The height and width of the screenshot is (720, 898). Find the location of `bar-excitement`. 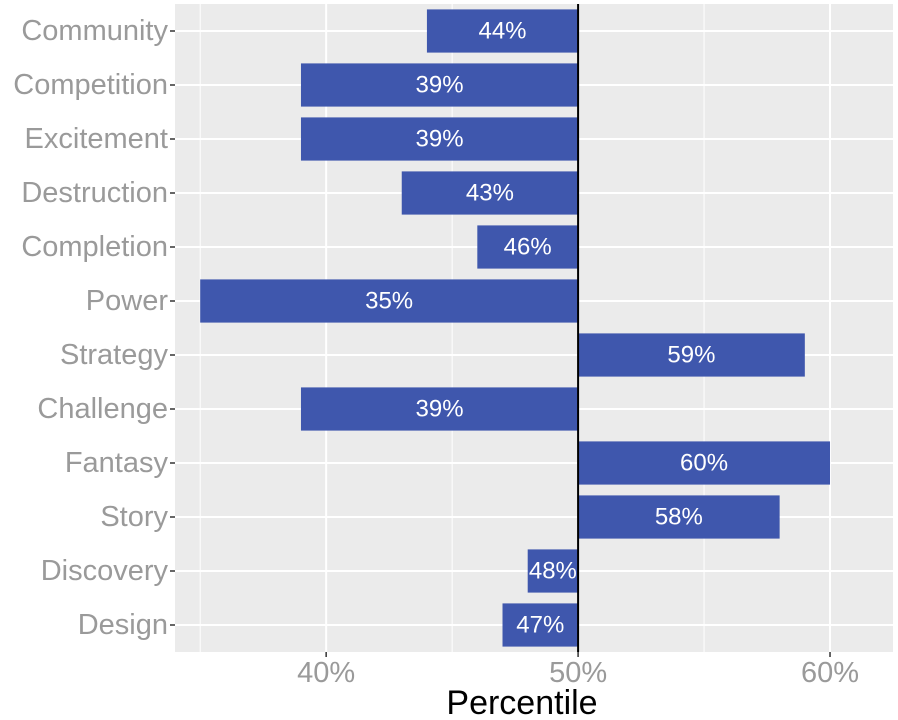

bar-excitement is located at coordinates (439, 139).